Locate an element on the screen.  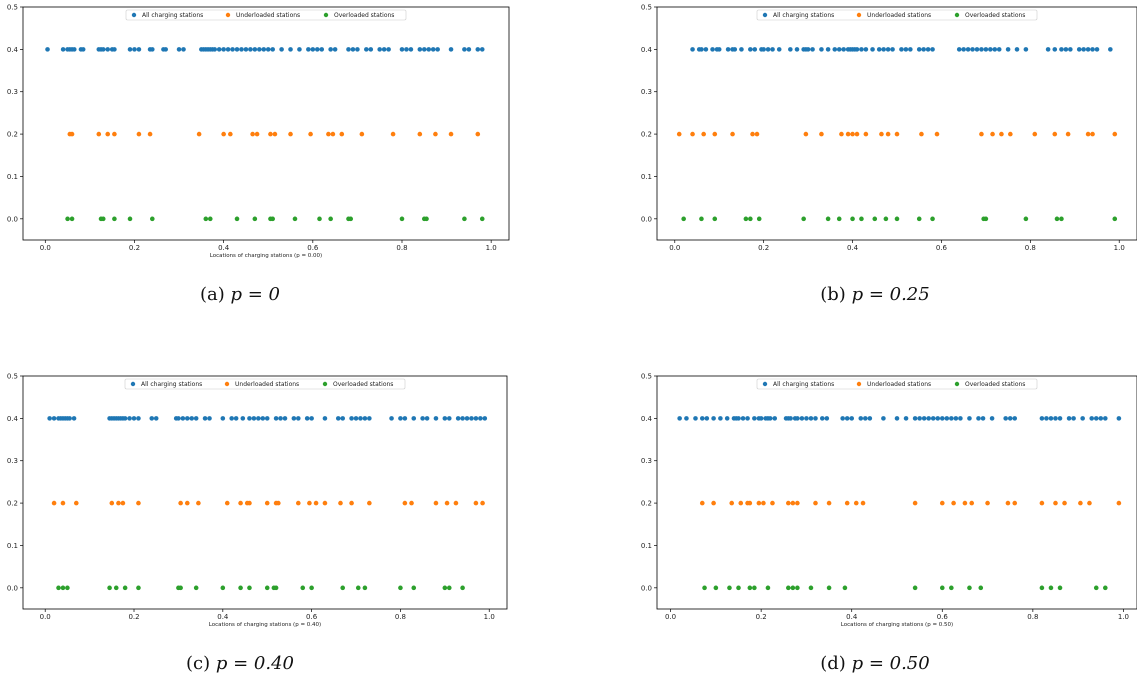
caption-c-prefix: (c) is located at coordinates (198, 663).